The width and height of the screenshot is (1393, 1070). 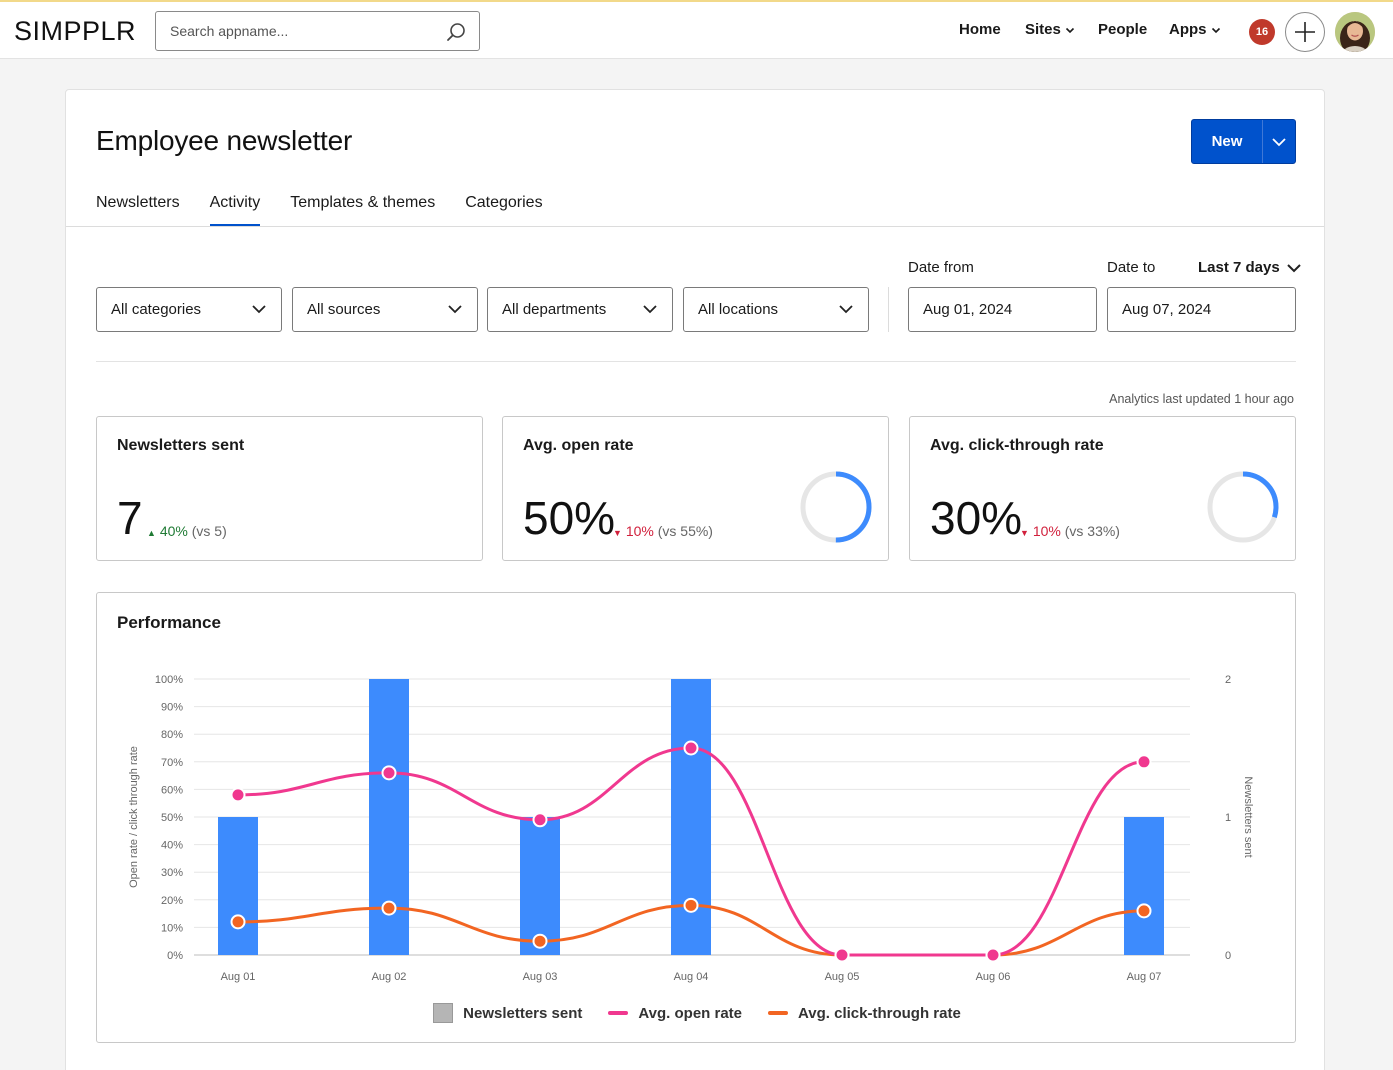 What do you see at coordinates (363, 202) in the screenshot?
I see `tab-templates-themes: Templates & themes` at bounding box center [363, 202].